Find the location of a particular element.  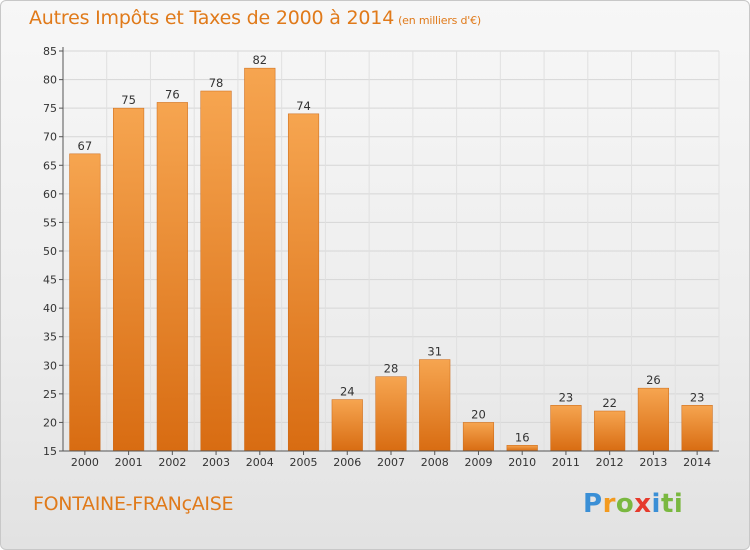

data-label: 22 is located at coordinates (609, 403).